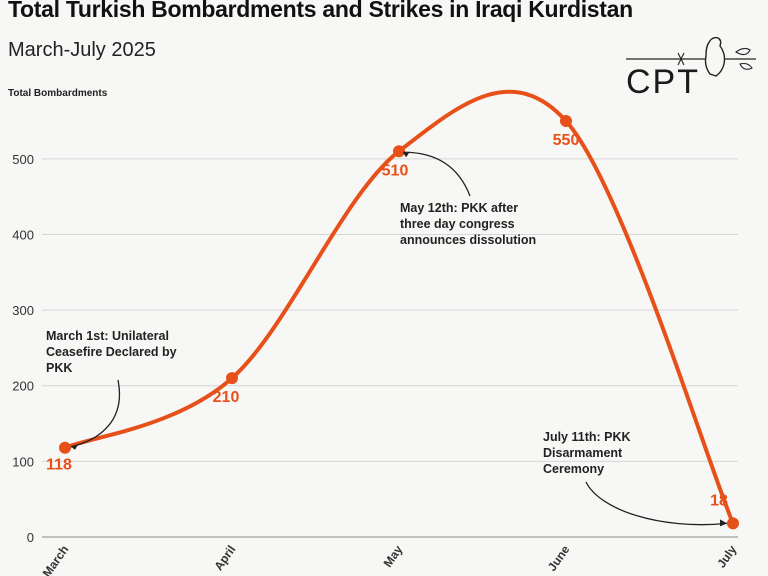 The image size is (768, 576). What do you see at coordinates (23, 234) in the screenshot?
I see `y-tick-label: 400` at bounding box center [23, 234].